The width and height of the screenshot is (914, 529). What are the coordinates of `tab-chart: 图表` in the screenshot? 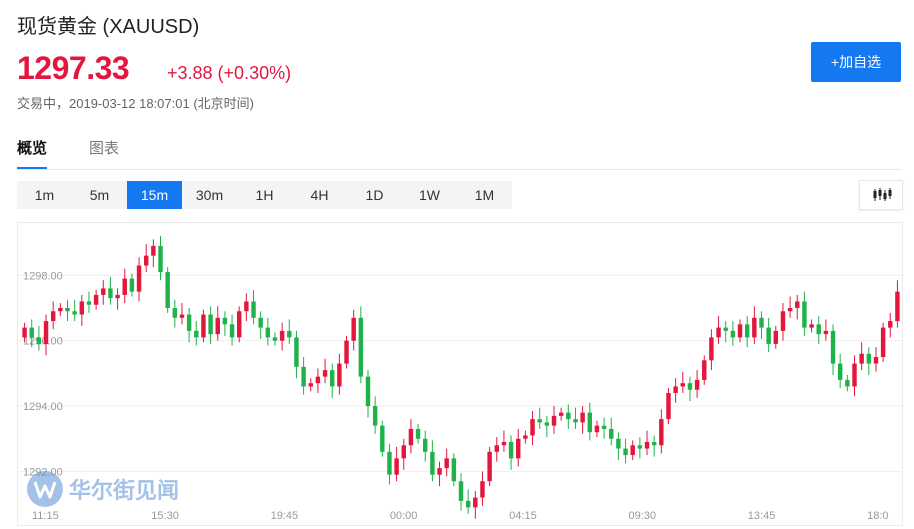 It's located at (104, 148).